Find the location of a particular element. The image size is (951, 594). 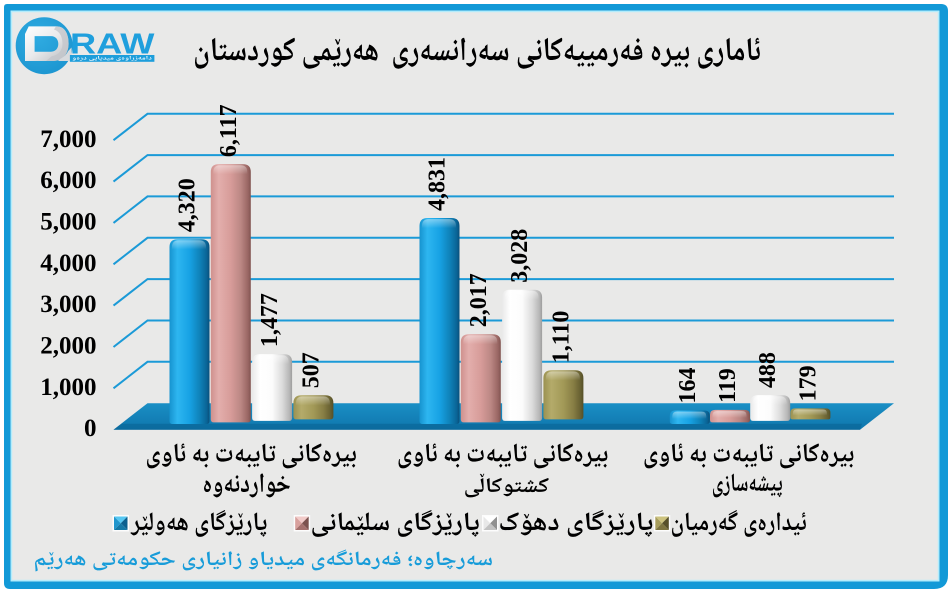

svg-text: 7,000 is located at coordinates (68, 139).